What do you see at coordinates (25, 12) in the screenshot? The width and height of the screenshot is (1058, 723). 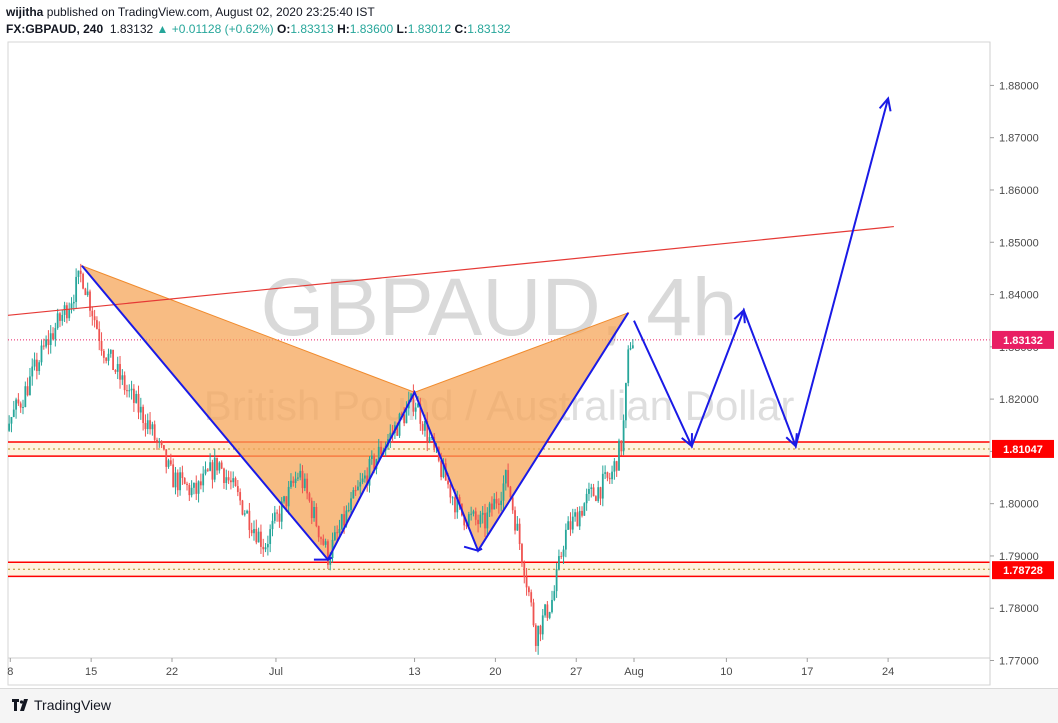 I see `author-name: wijitha` at bounding box center [25, 12].